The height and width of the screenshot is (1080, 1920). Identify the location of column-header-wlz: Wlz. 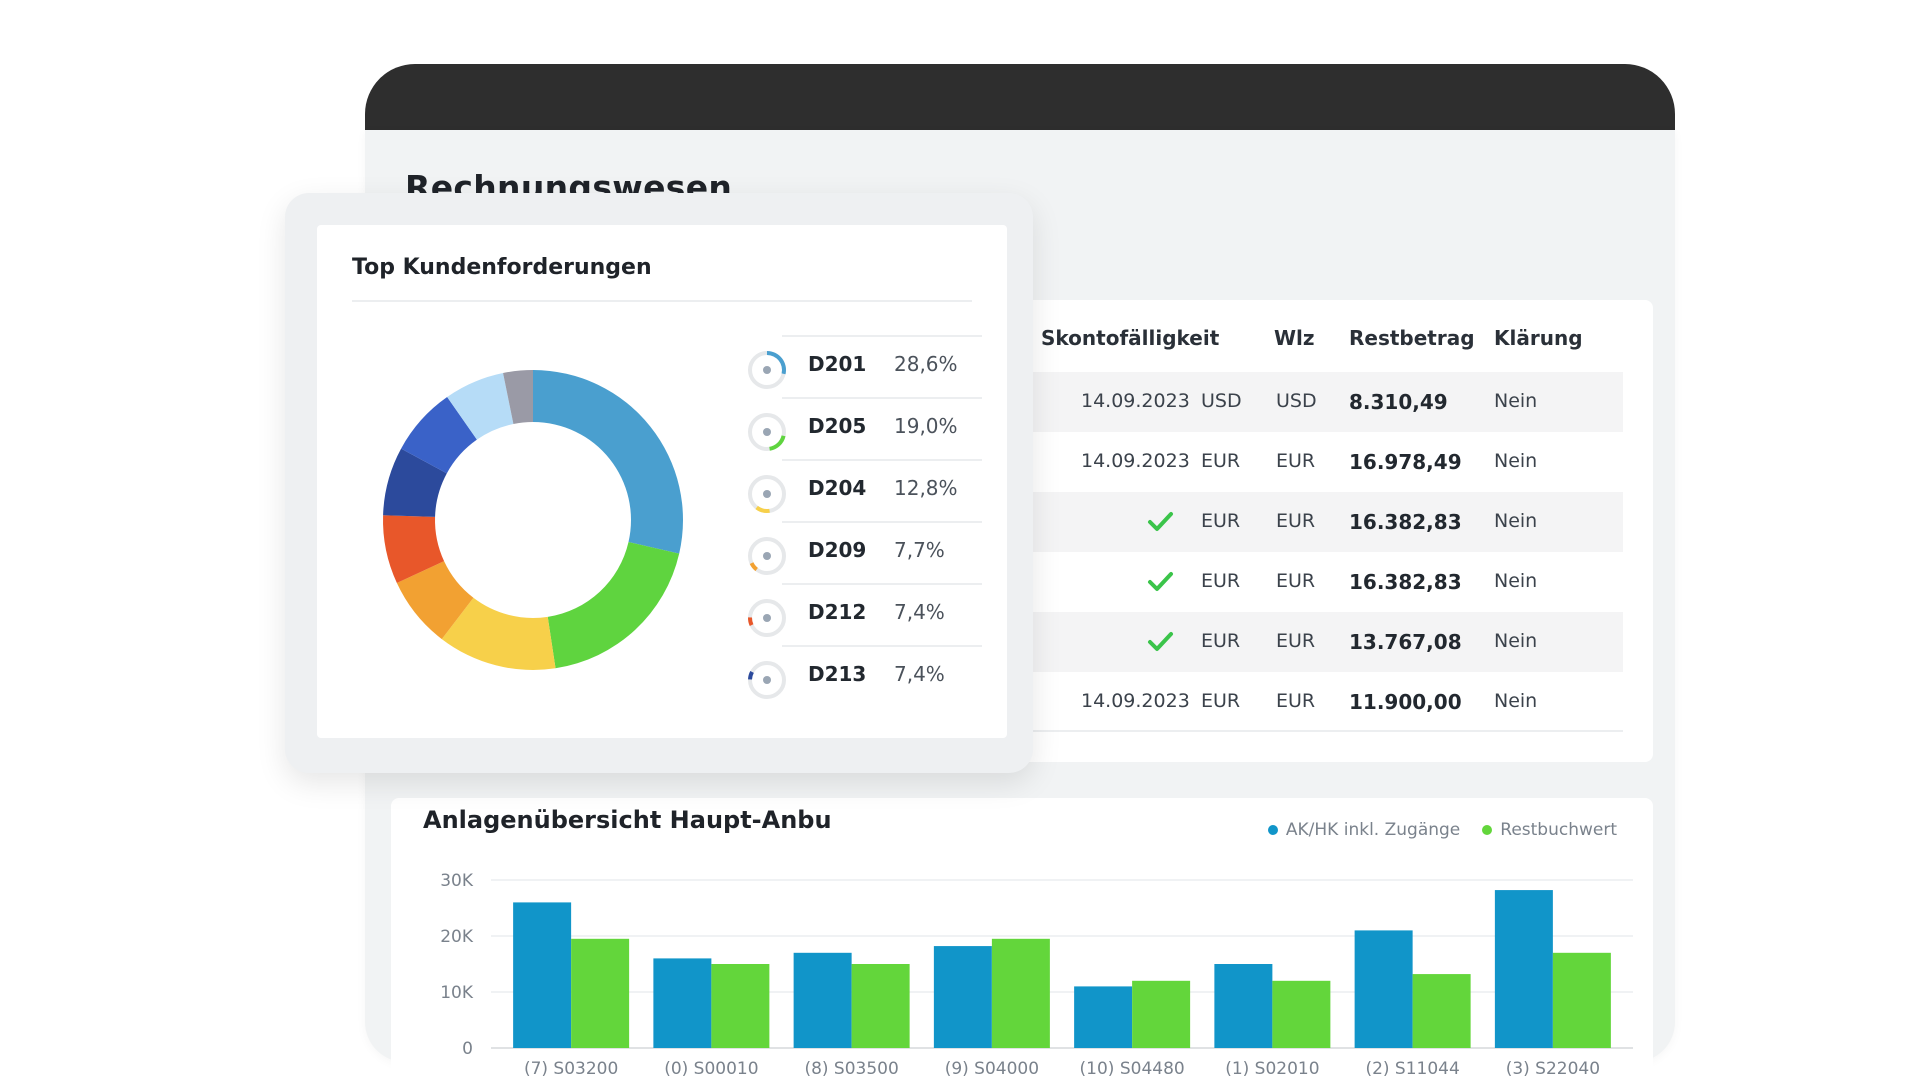
(1294, 338).